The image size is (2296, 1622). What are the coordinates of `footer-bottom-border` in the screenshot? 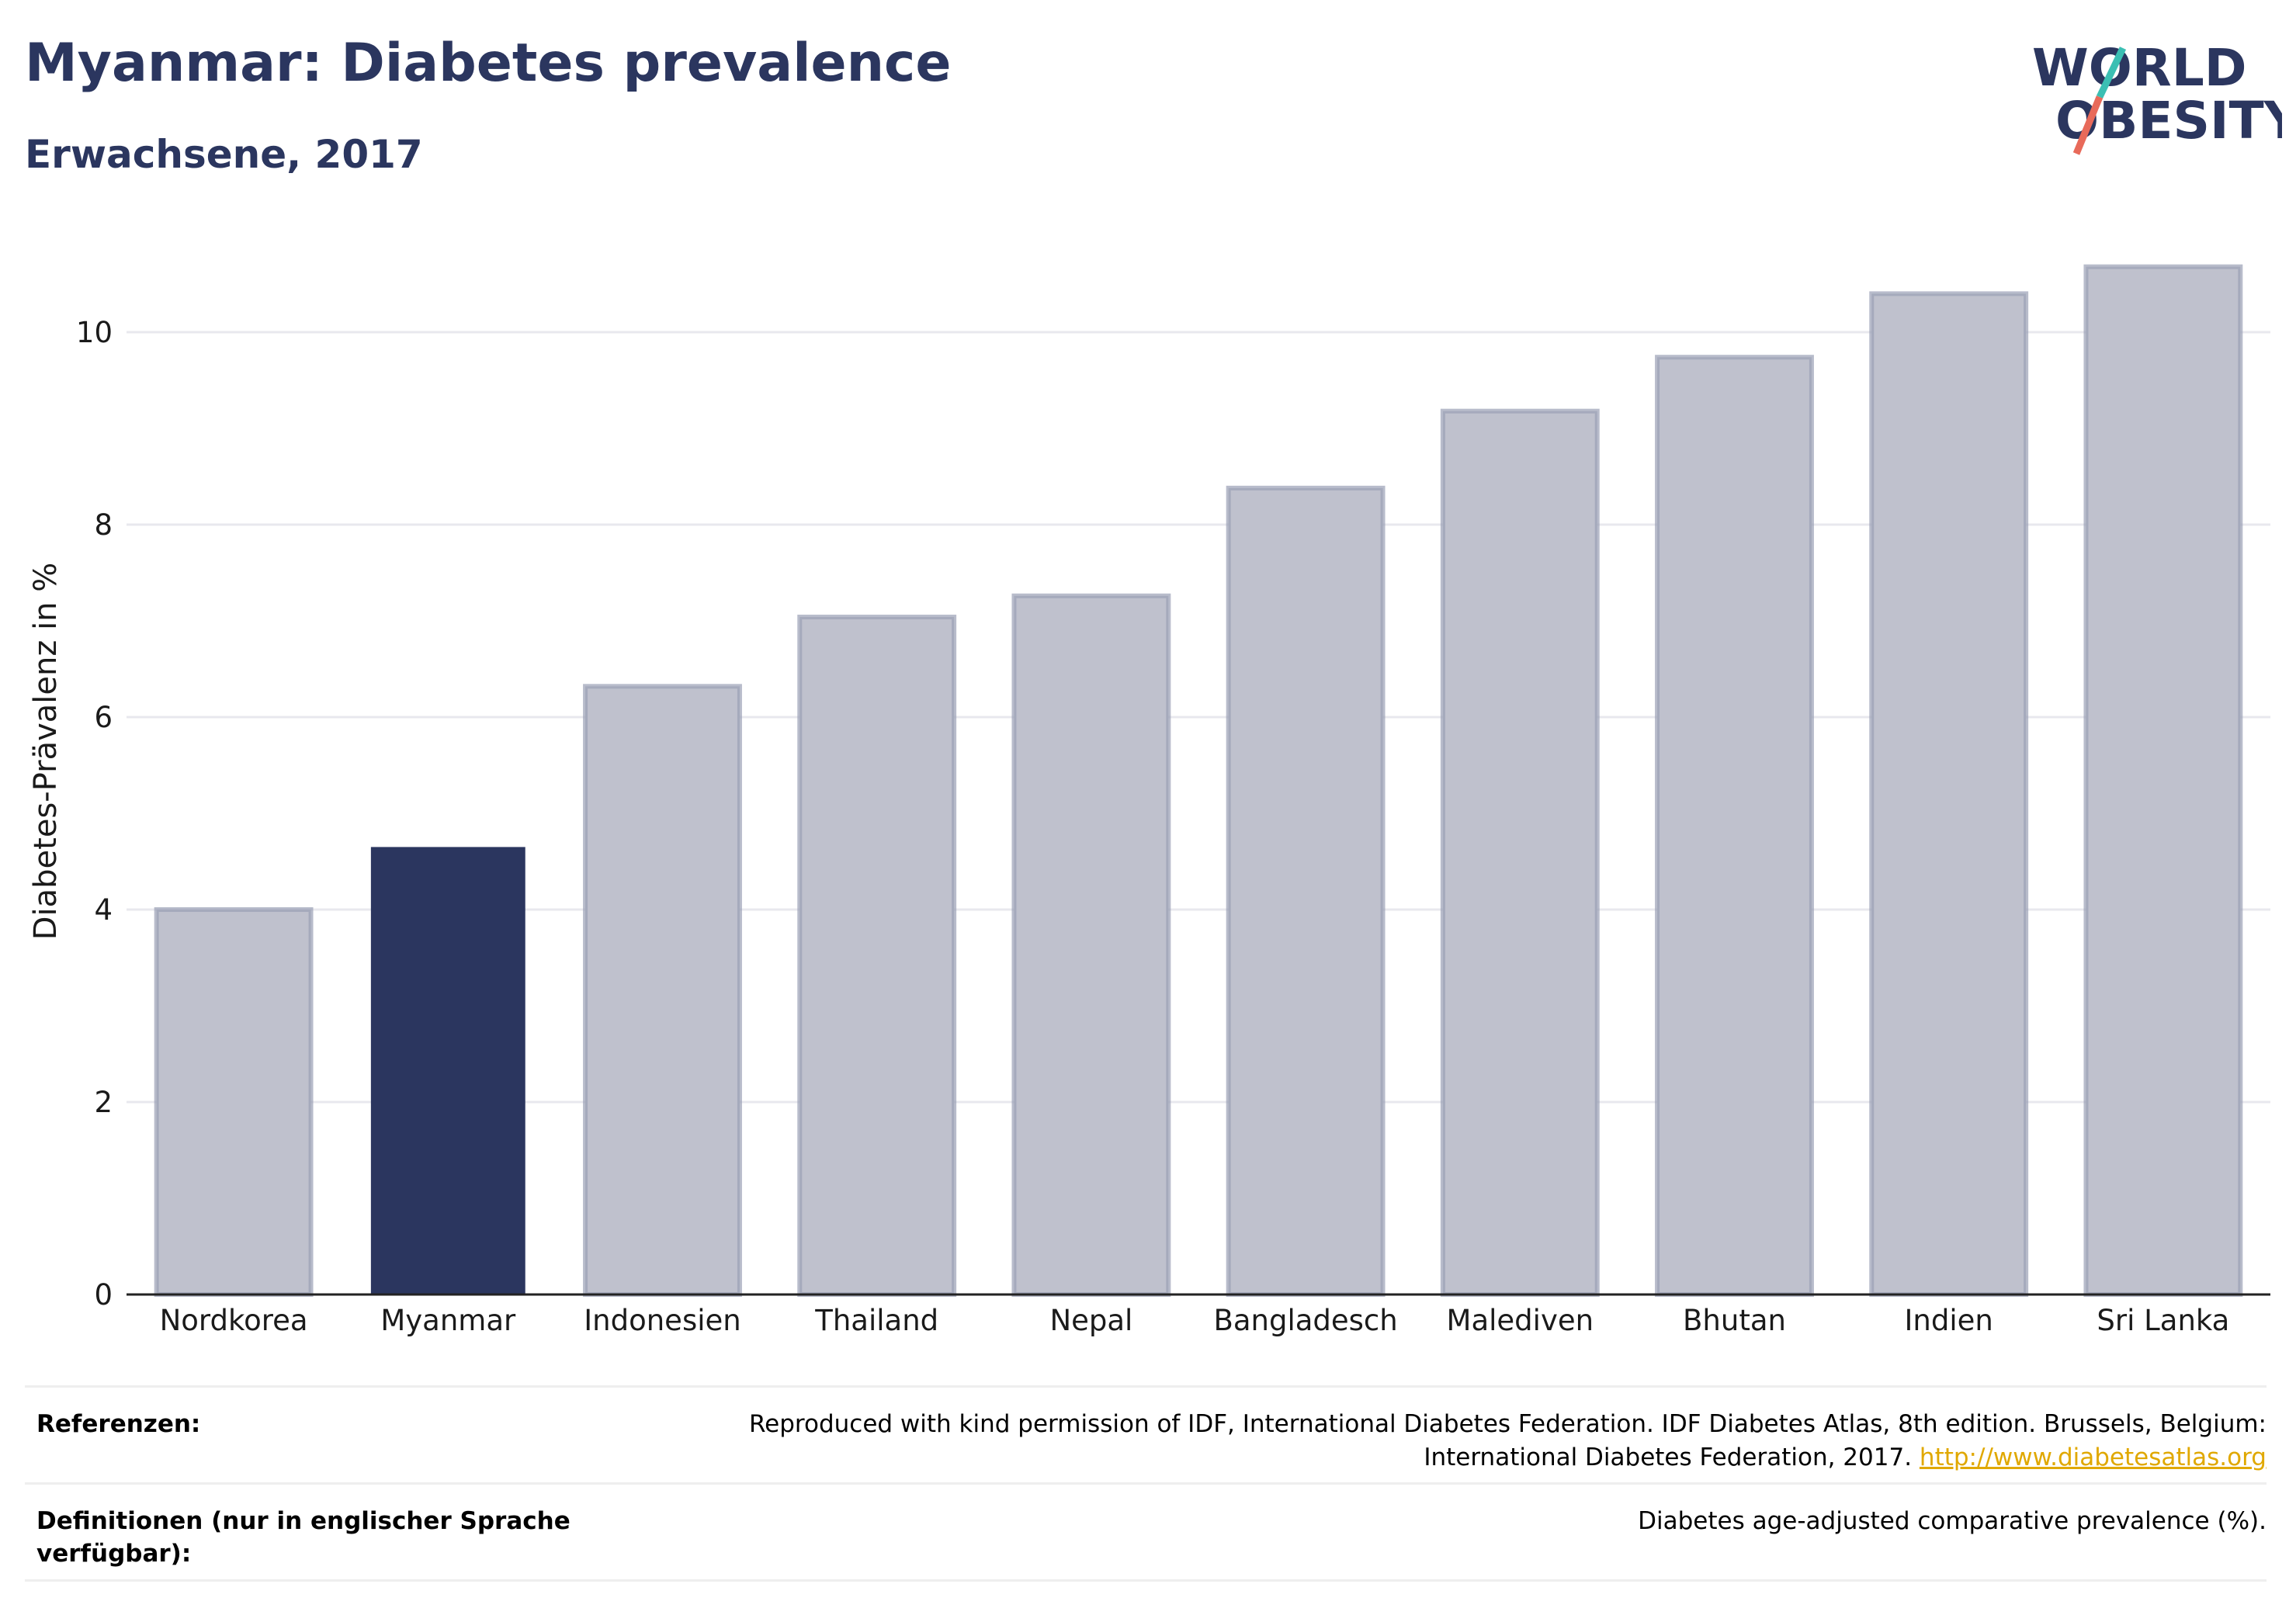 It's located at (1146, 1580).